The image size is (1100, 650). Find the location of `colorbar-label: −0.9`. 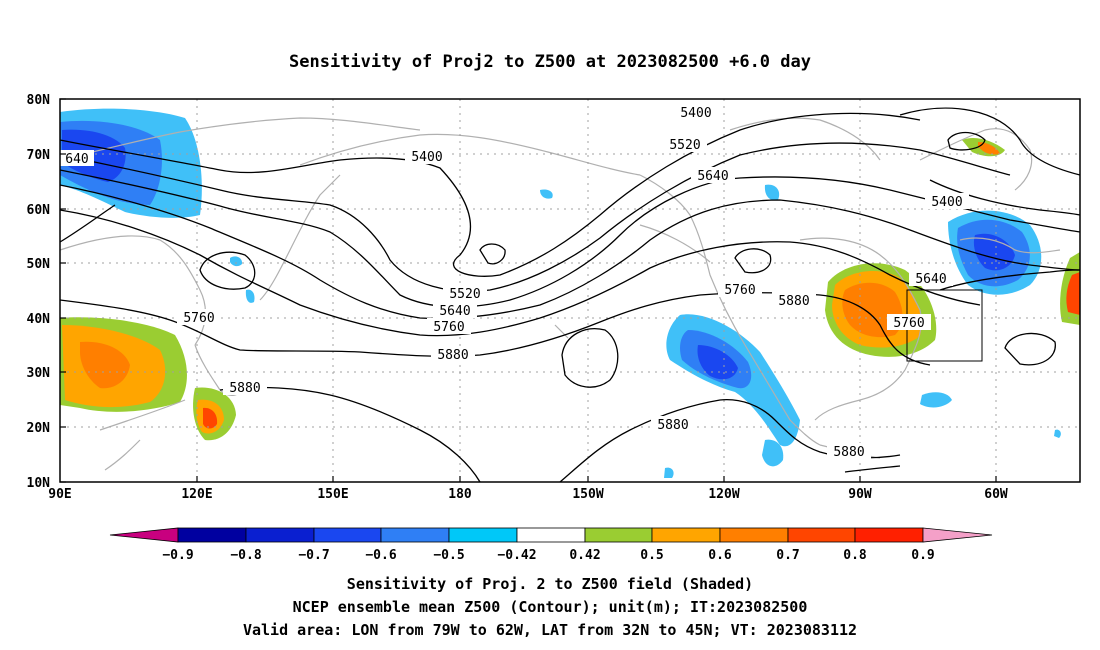

colorbar-label: −0.9 is located at coordinates (177, 555).